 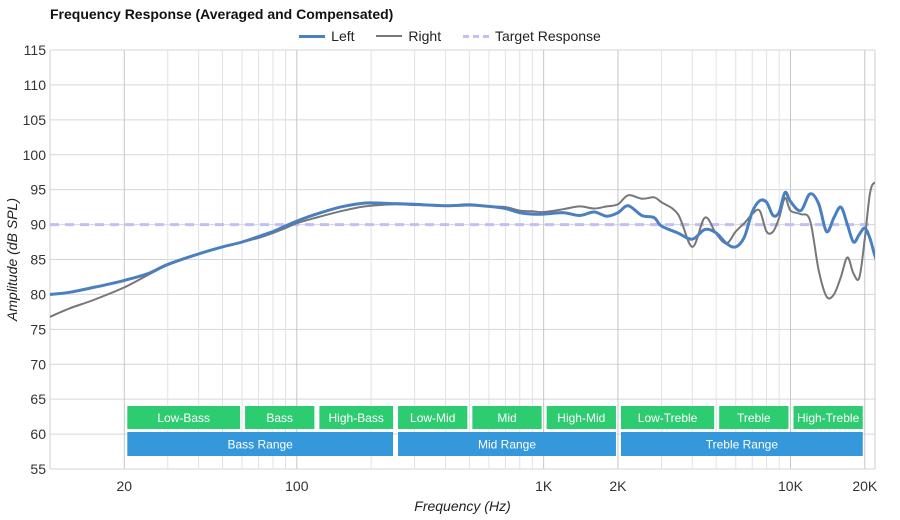 What do you see at coordinates (38, 294) in the screenshot?
I see `y-tick-label: 80` at bounding box center [38, 294].